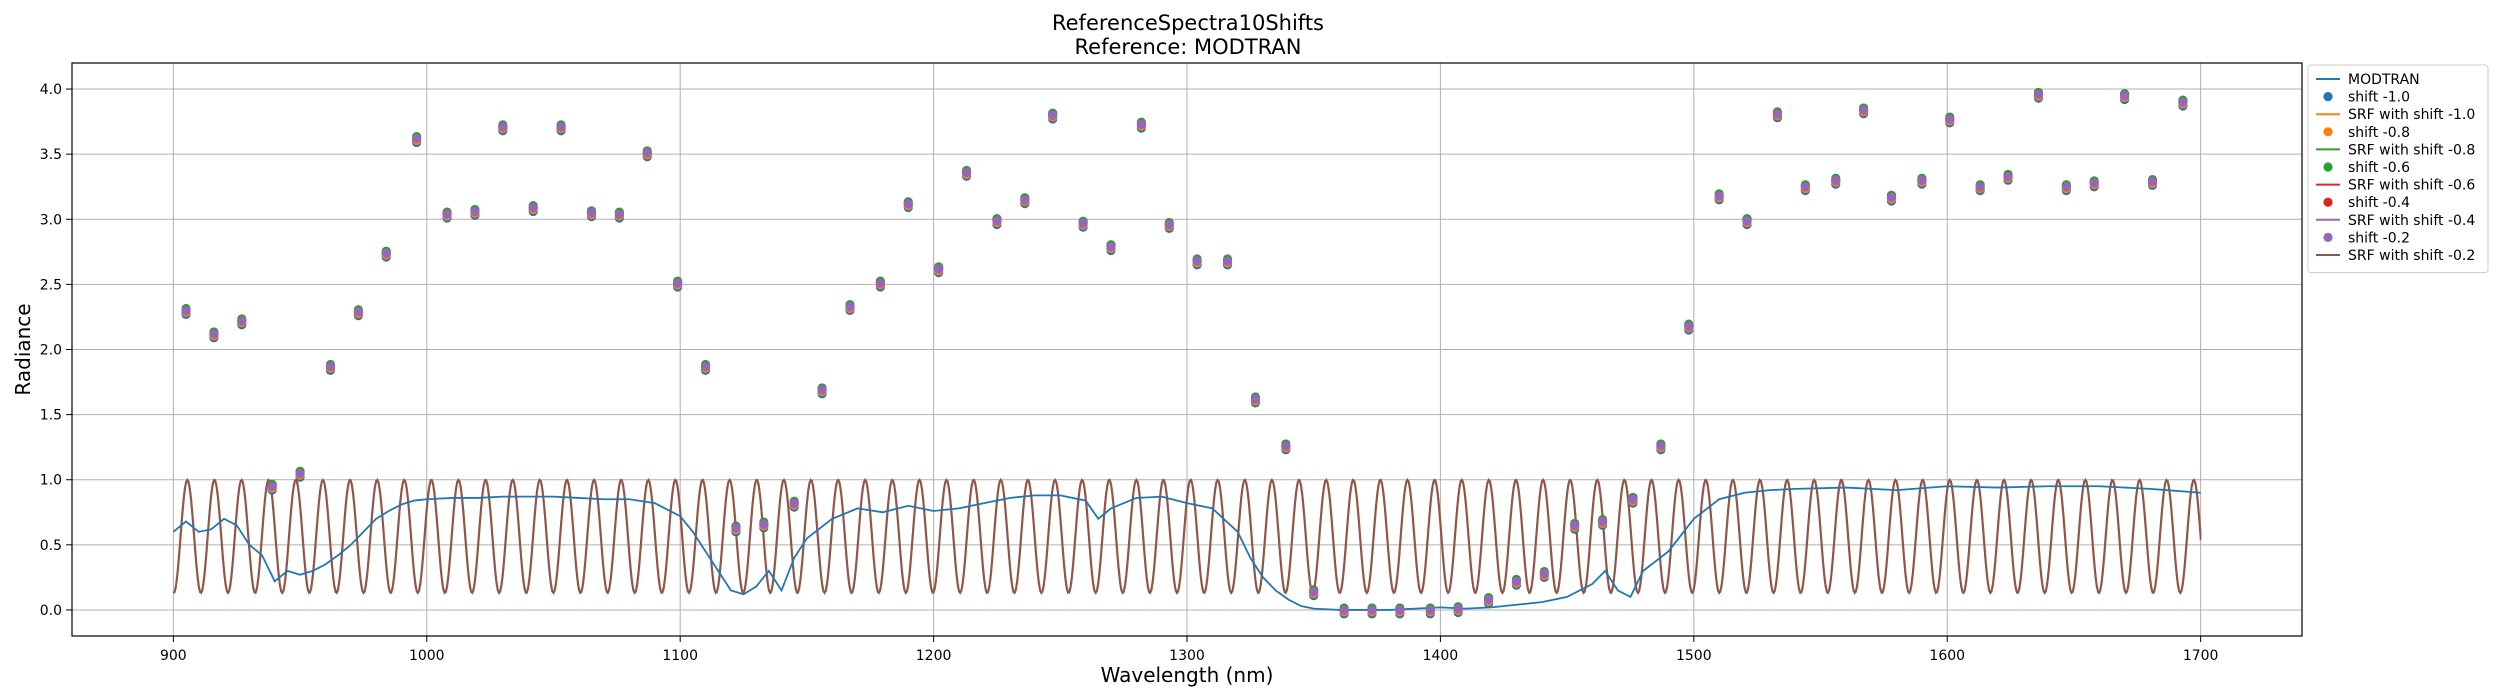 This screenshot has height=700, width=2500. What do you see at coordinates (51, 220) in the screenshot?
I see `y-tick-label: 3.0` at bounding box center [51, 220].